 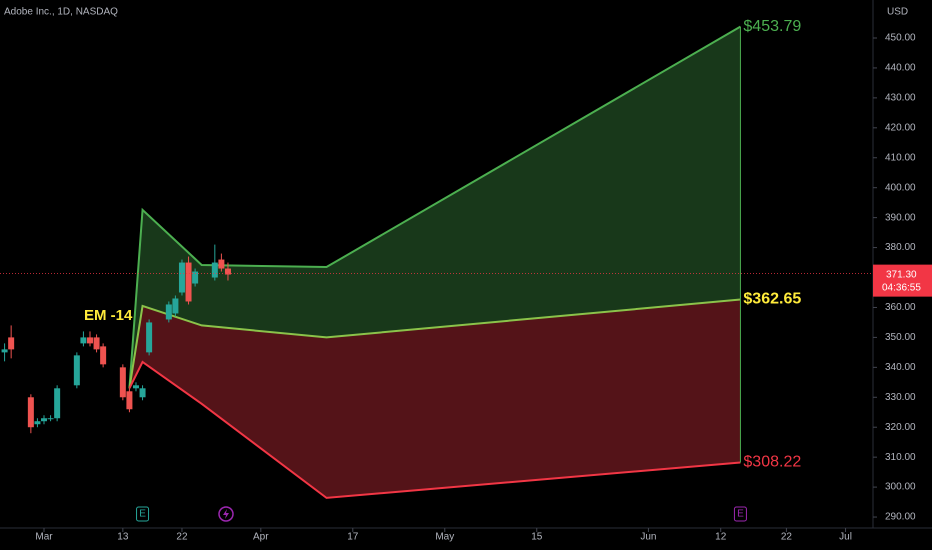 What do you see at coordinates (901, 274) in the screenshot?
I see `last-price-label: 371.30` at bounding box center [901, 274].